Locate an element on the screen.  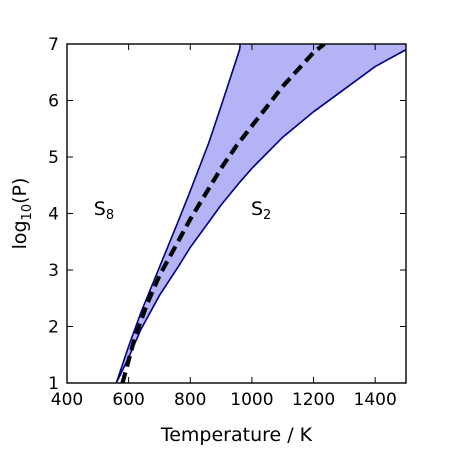
y-axis-label-base: log is located at coordinates (20, 234).